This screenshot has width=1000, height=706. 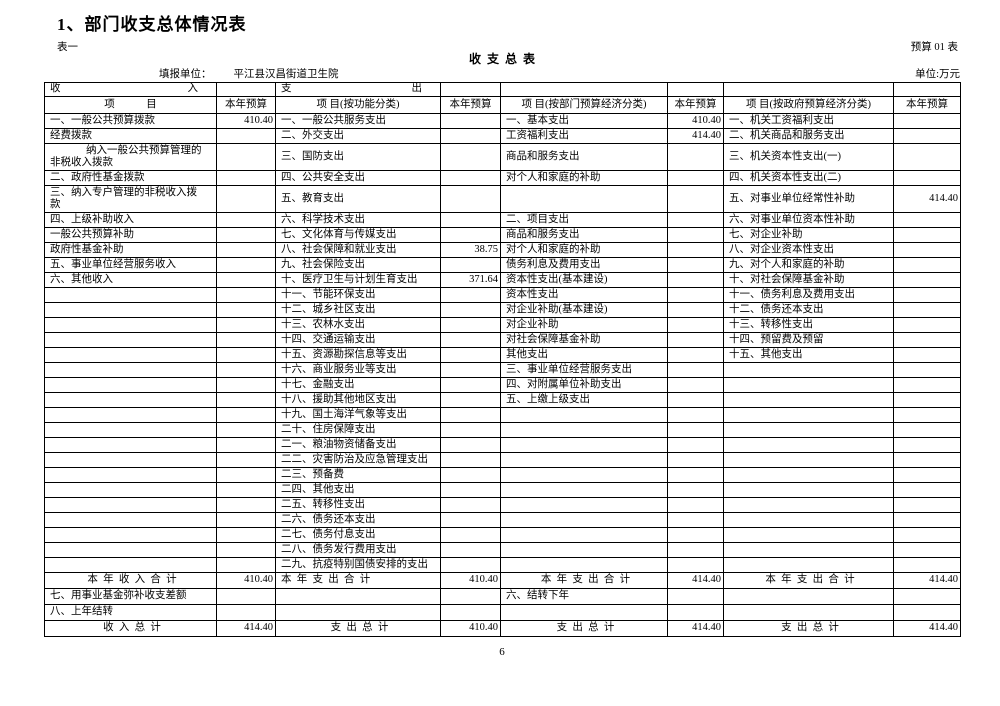 What do you see at coordinates (808, 280) in the screenshot?
I see `budget-item-cell: 十、对社会保障基金补助` at bounding box center [808, 280].